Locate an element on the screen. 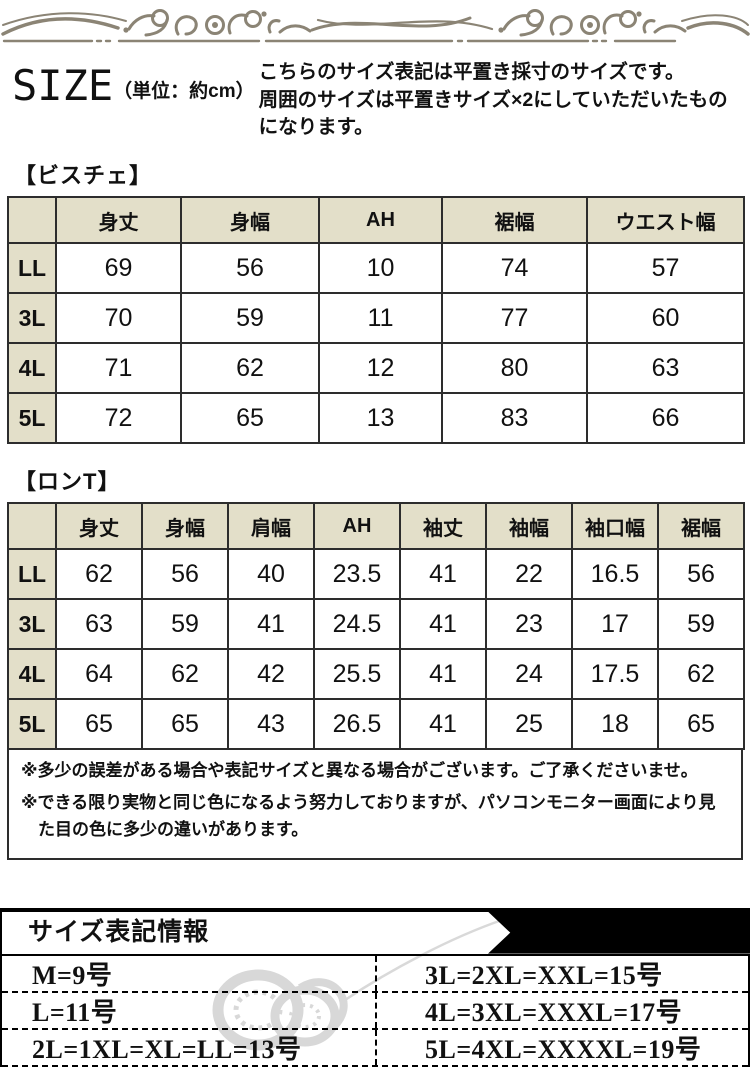 The width and height of the screenshot is (750, 1068). size-value-cell: 24.5 is located at coordinates (357, 624).